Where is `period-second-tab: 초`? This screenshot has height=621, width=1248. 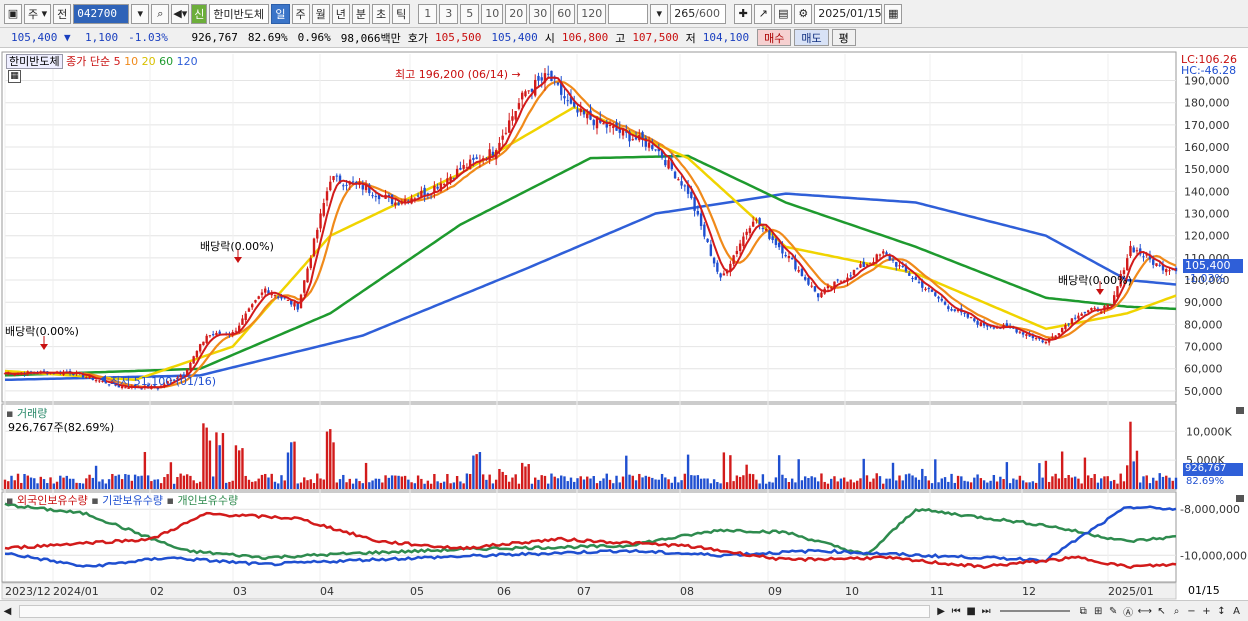 period-second-tab: 초 is located at coordinates (381, 13).